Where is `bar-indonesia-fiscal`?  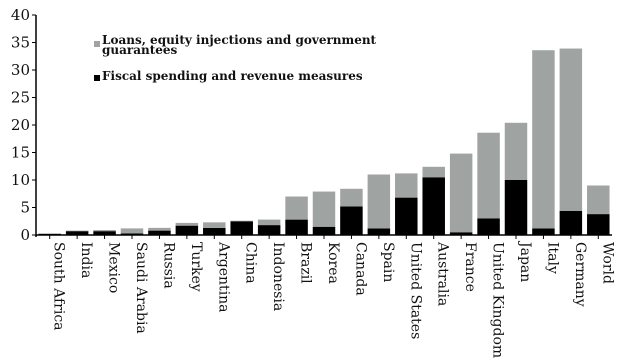 bar-indonesia-fiscal is located at coordinates (269, 230).